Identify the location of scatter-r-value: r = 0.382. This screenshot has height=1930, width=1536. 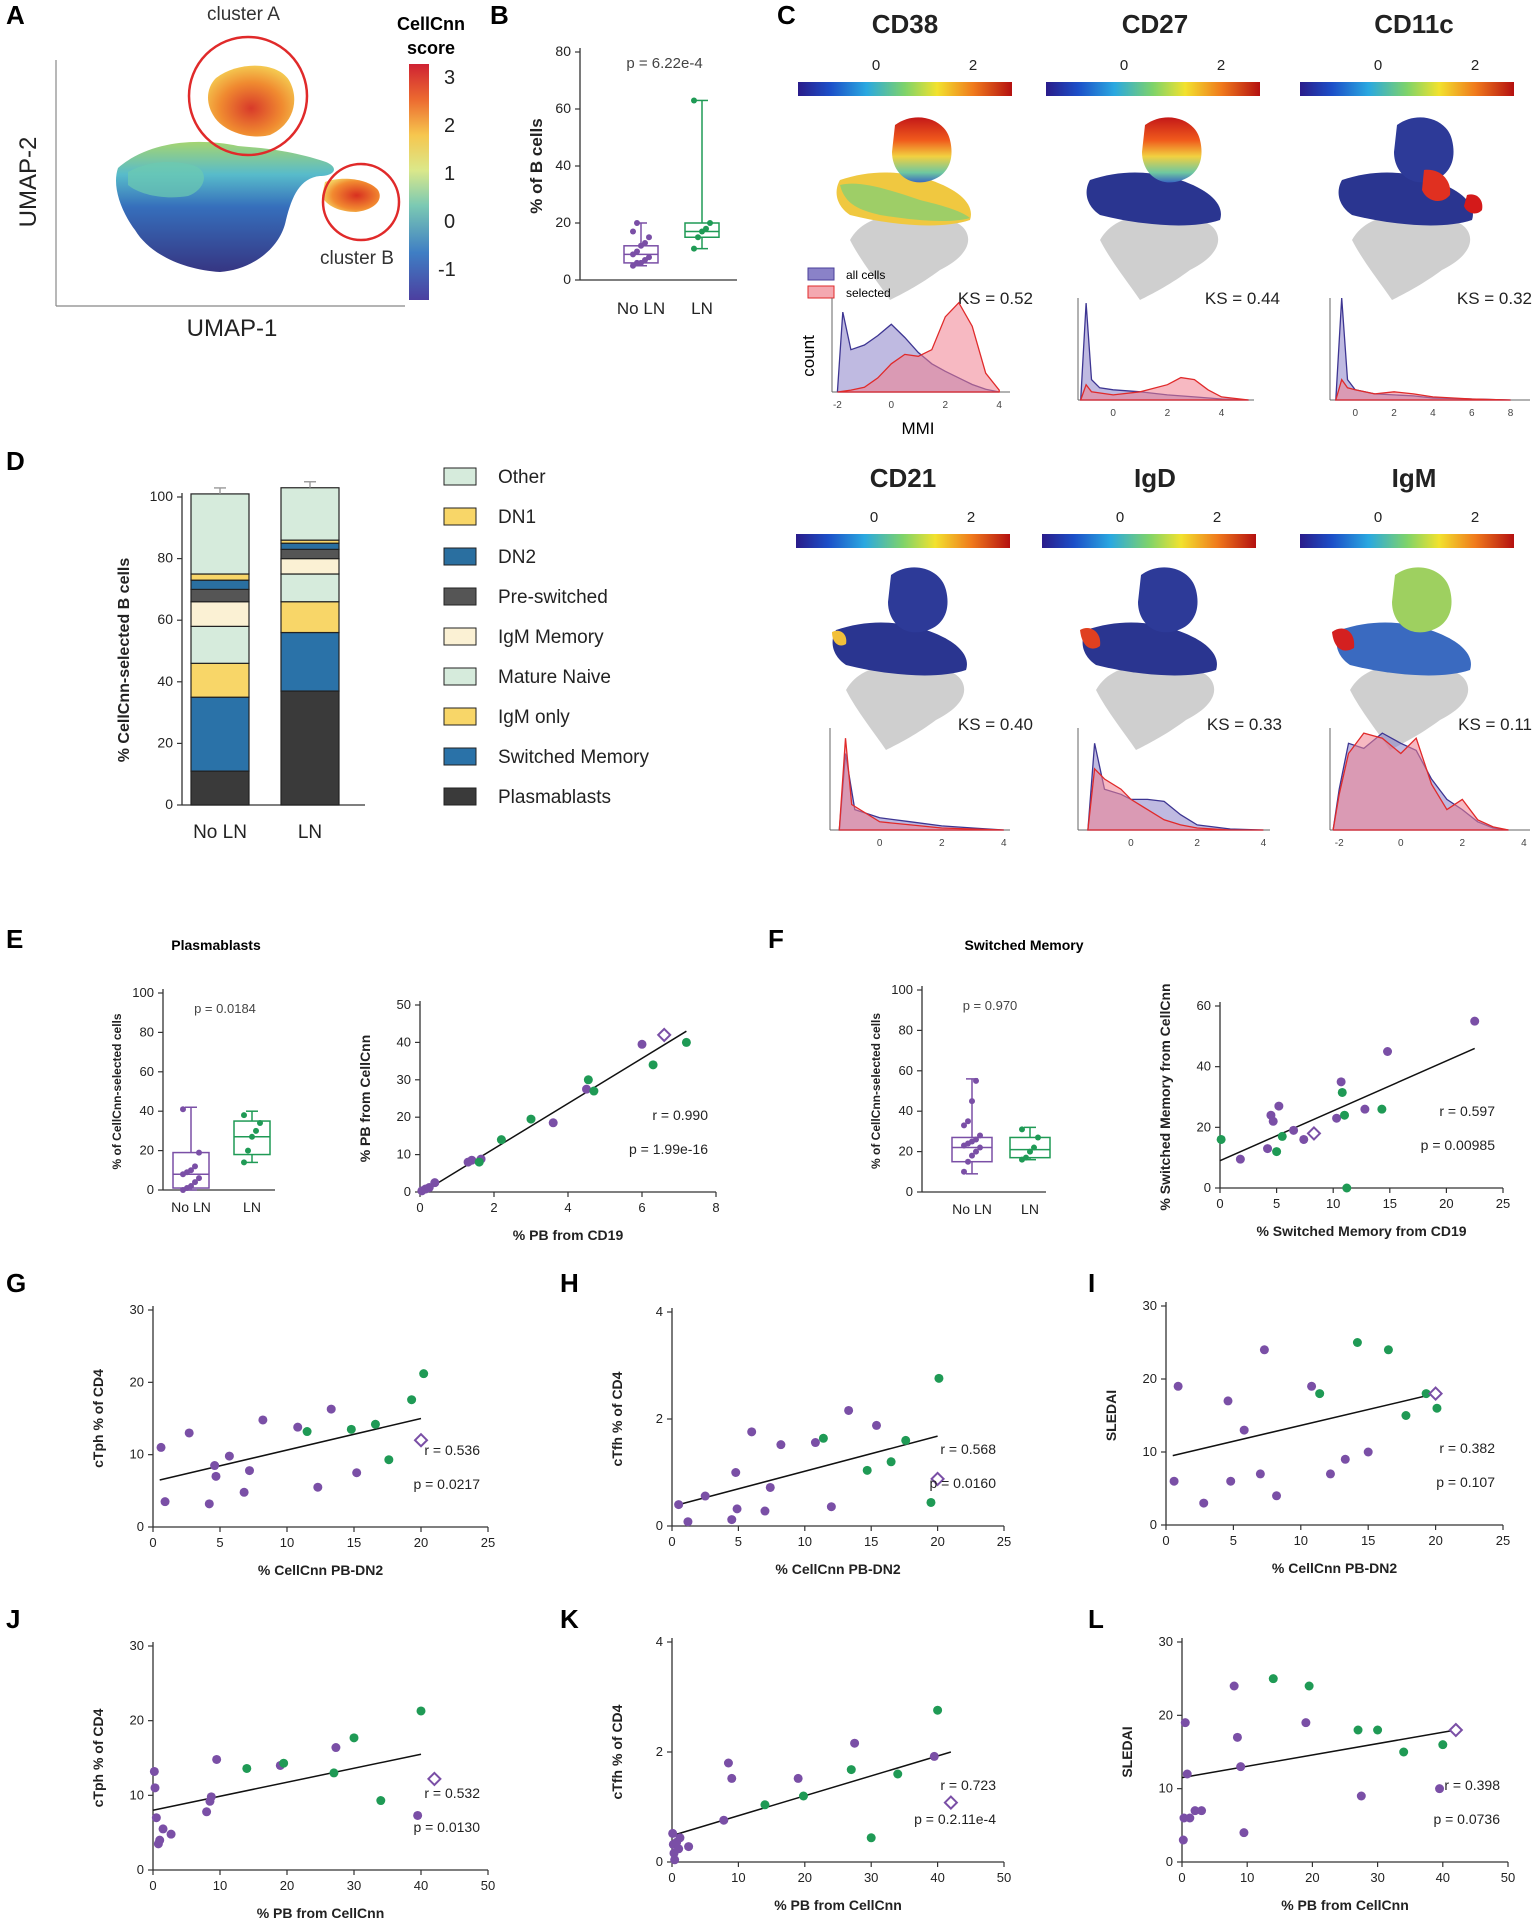
(1467, 1448).